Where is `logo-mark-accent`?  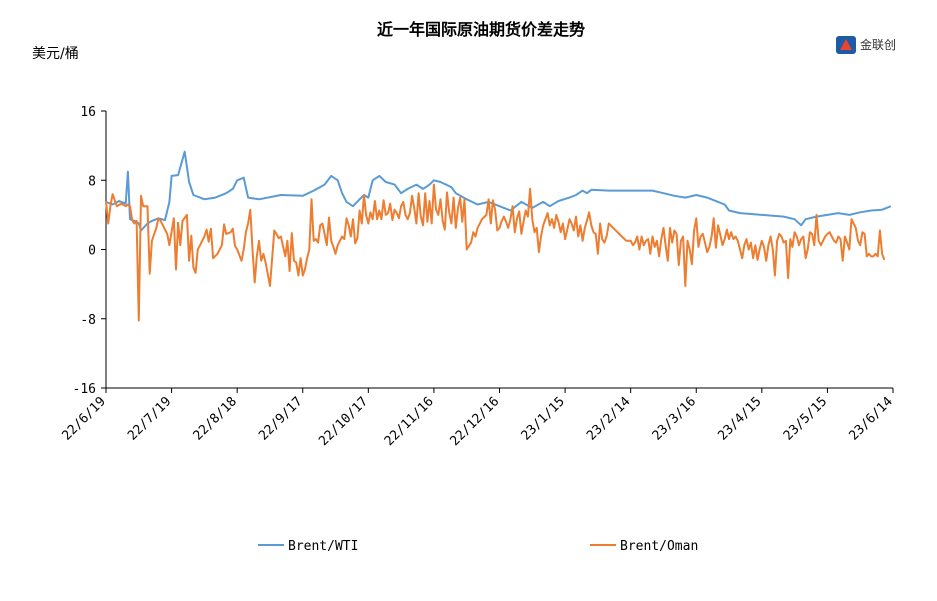 logo-mark-accent is located at coordinates (846, 44).